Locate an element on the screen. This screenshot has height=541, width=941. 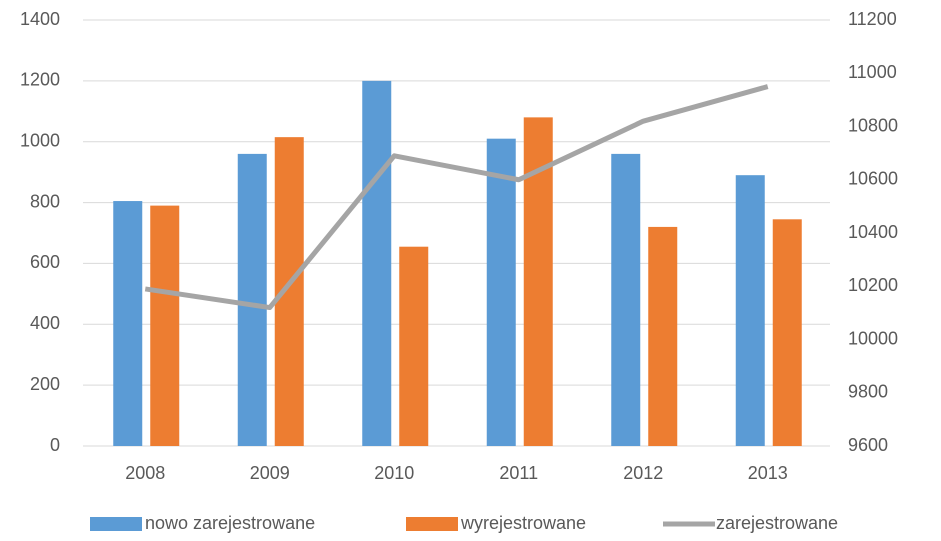
y2-tick-label: 10600 is located at coordinates (873, 179).